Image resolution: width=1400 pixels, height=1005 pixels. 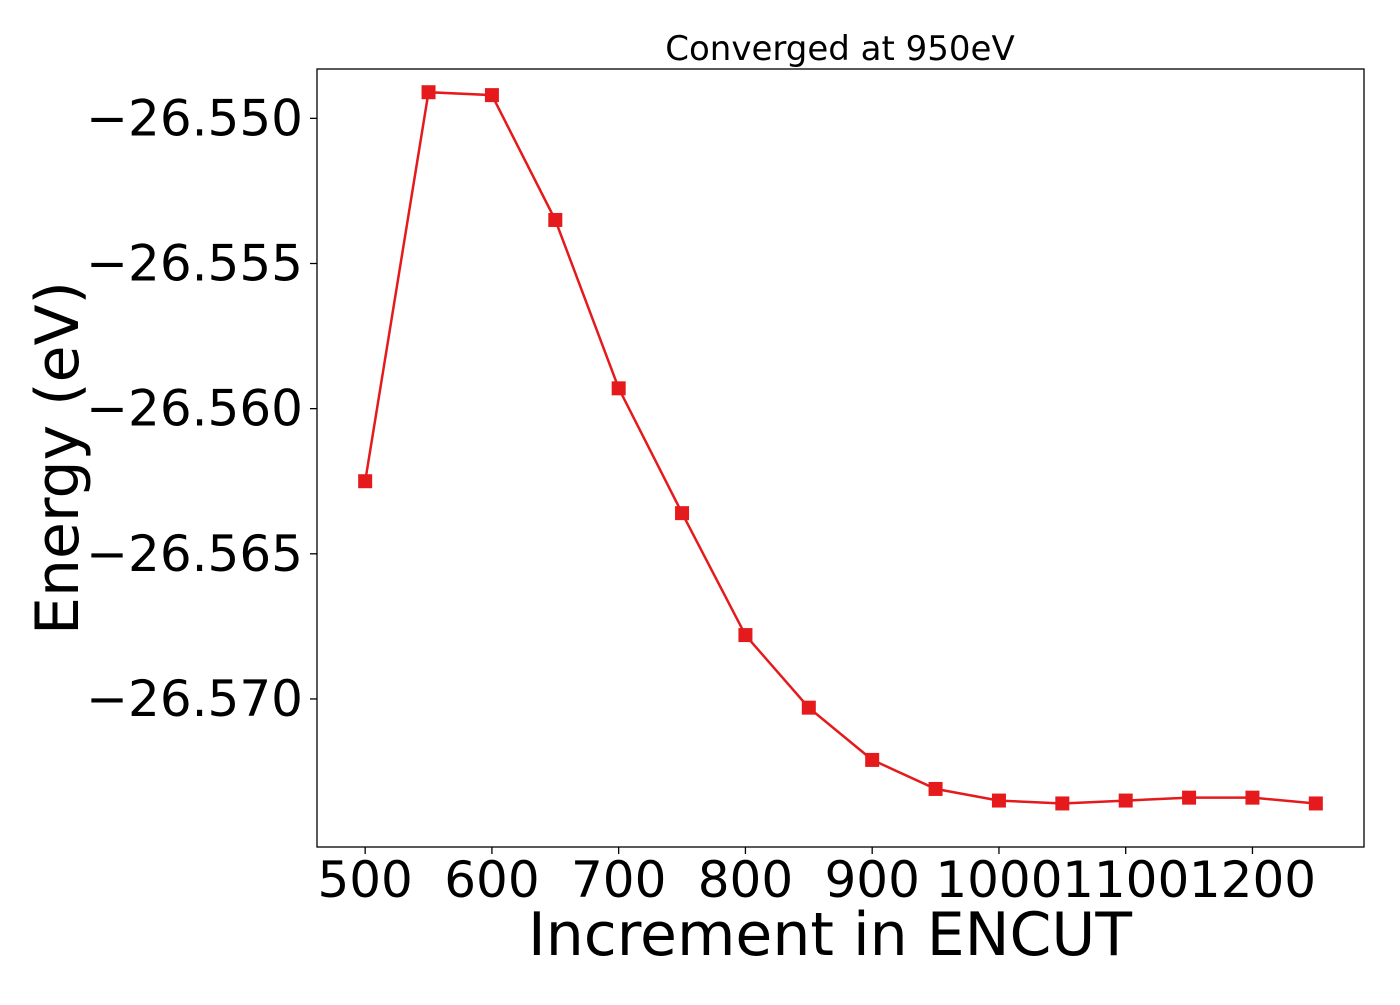 I want to click on y-tick-label: −26.565, so click(x=194, y=554).